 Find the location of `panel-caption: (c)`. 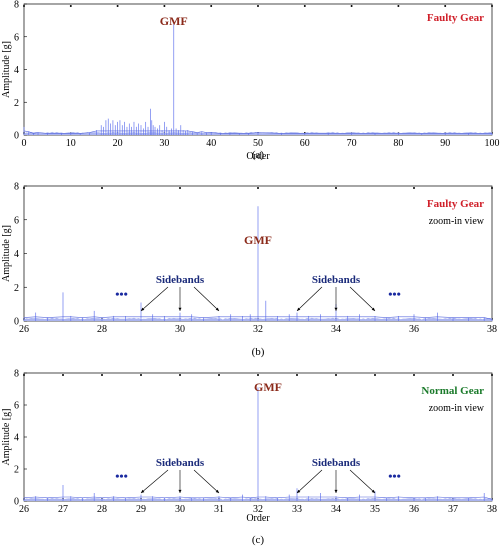

panel-caption: (c) is located at coordinates (258, 540).